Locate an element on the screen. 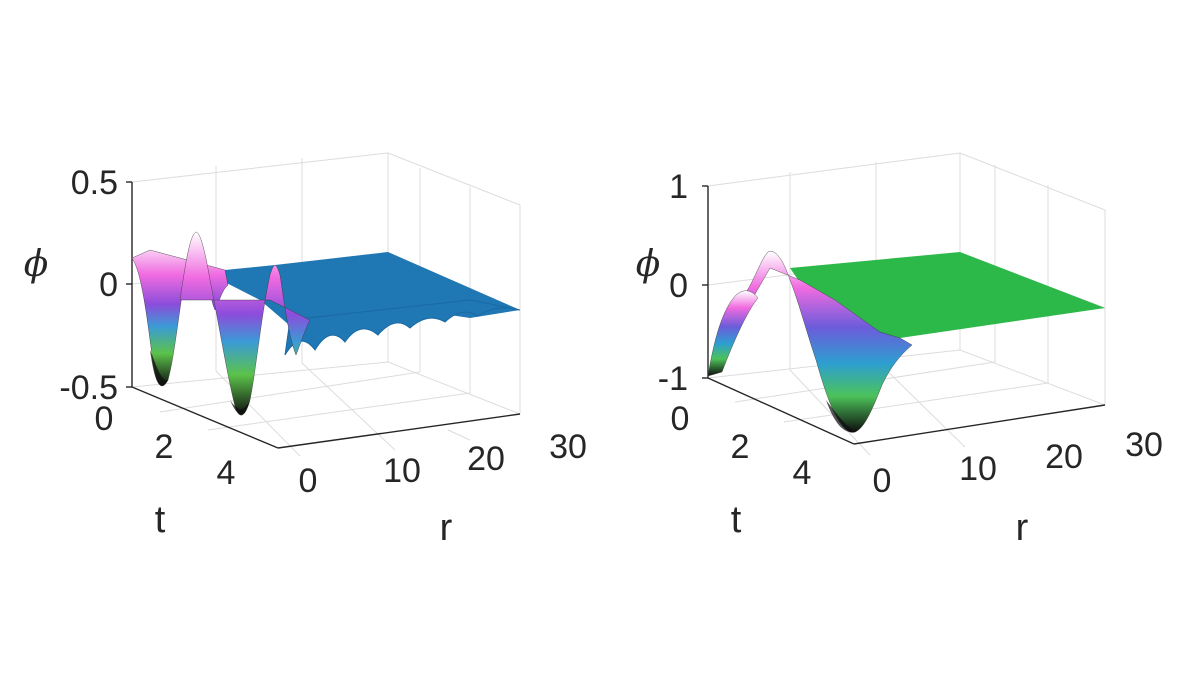 Image resolution: width=1200 pixels, height=700 pixels. right-left-ridge is located at coordinates (733, 333).